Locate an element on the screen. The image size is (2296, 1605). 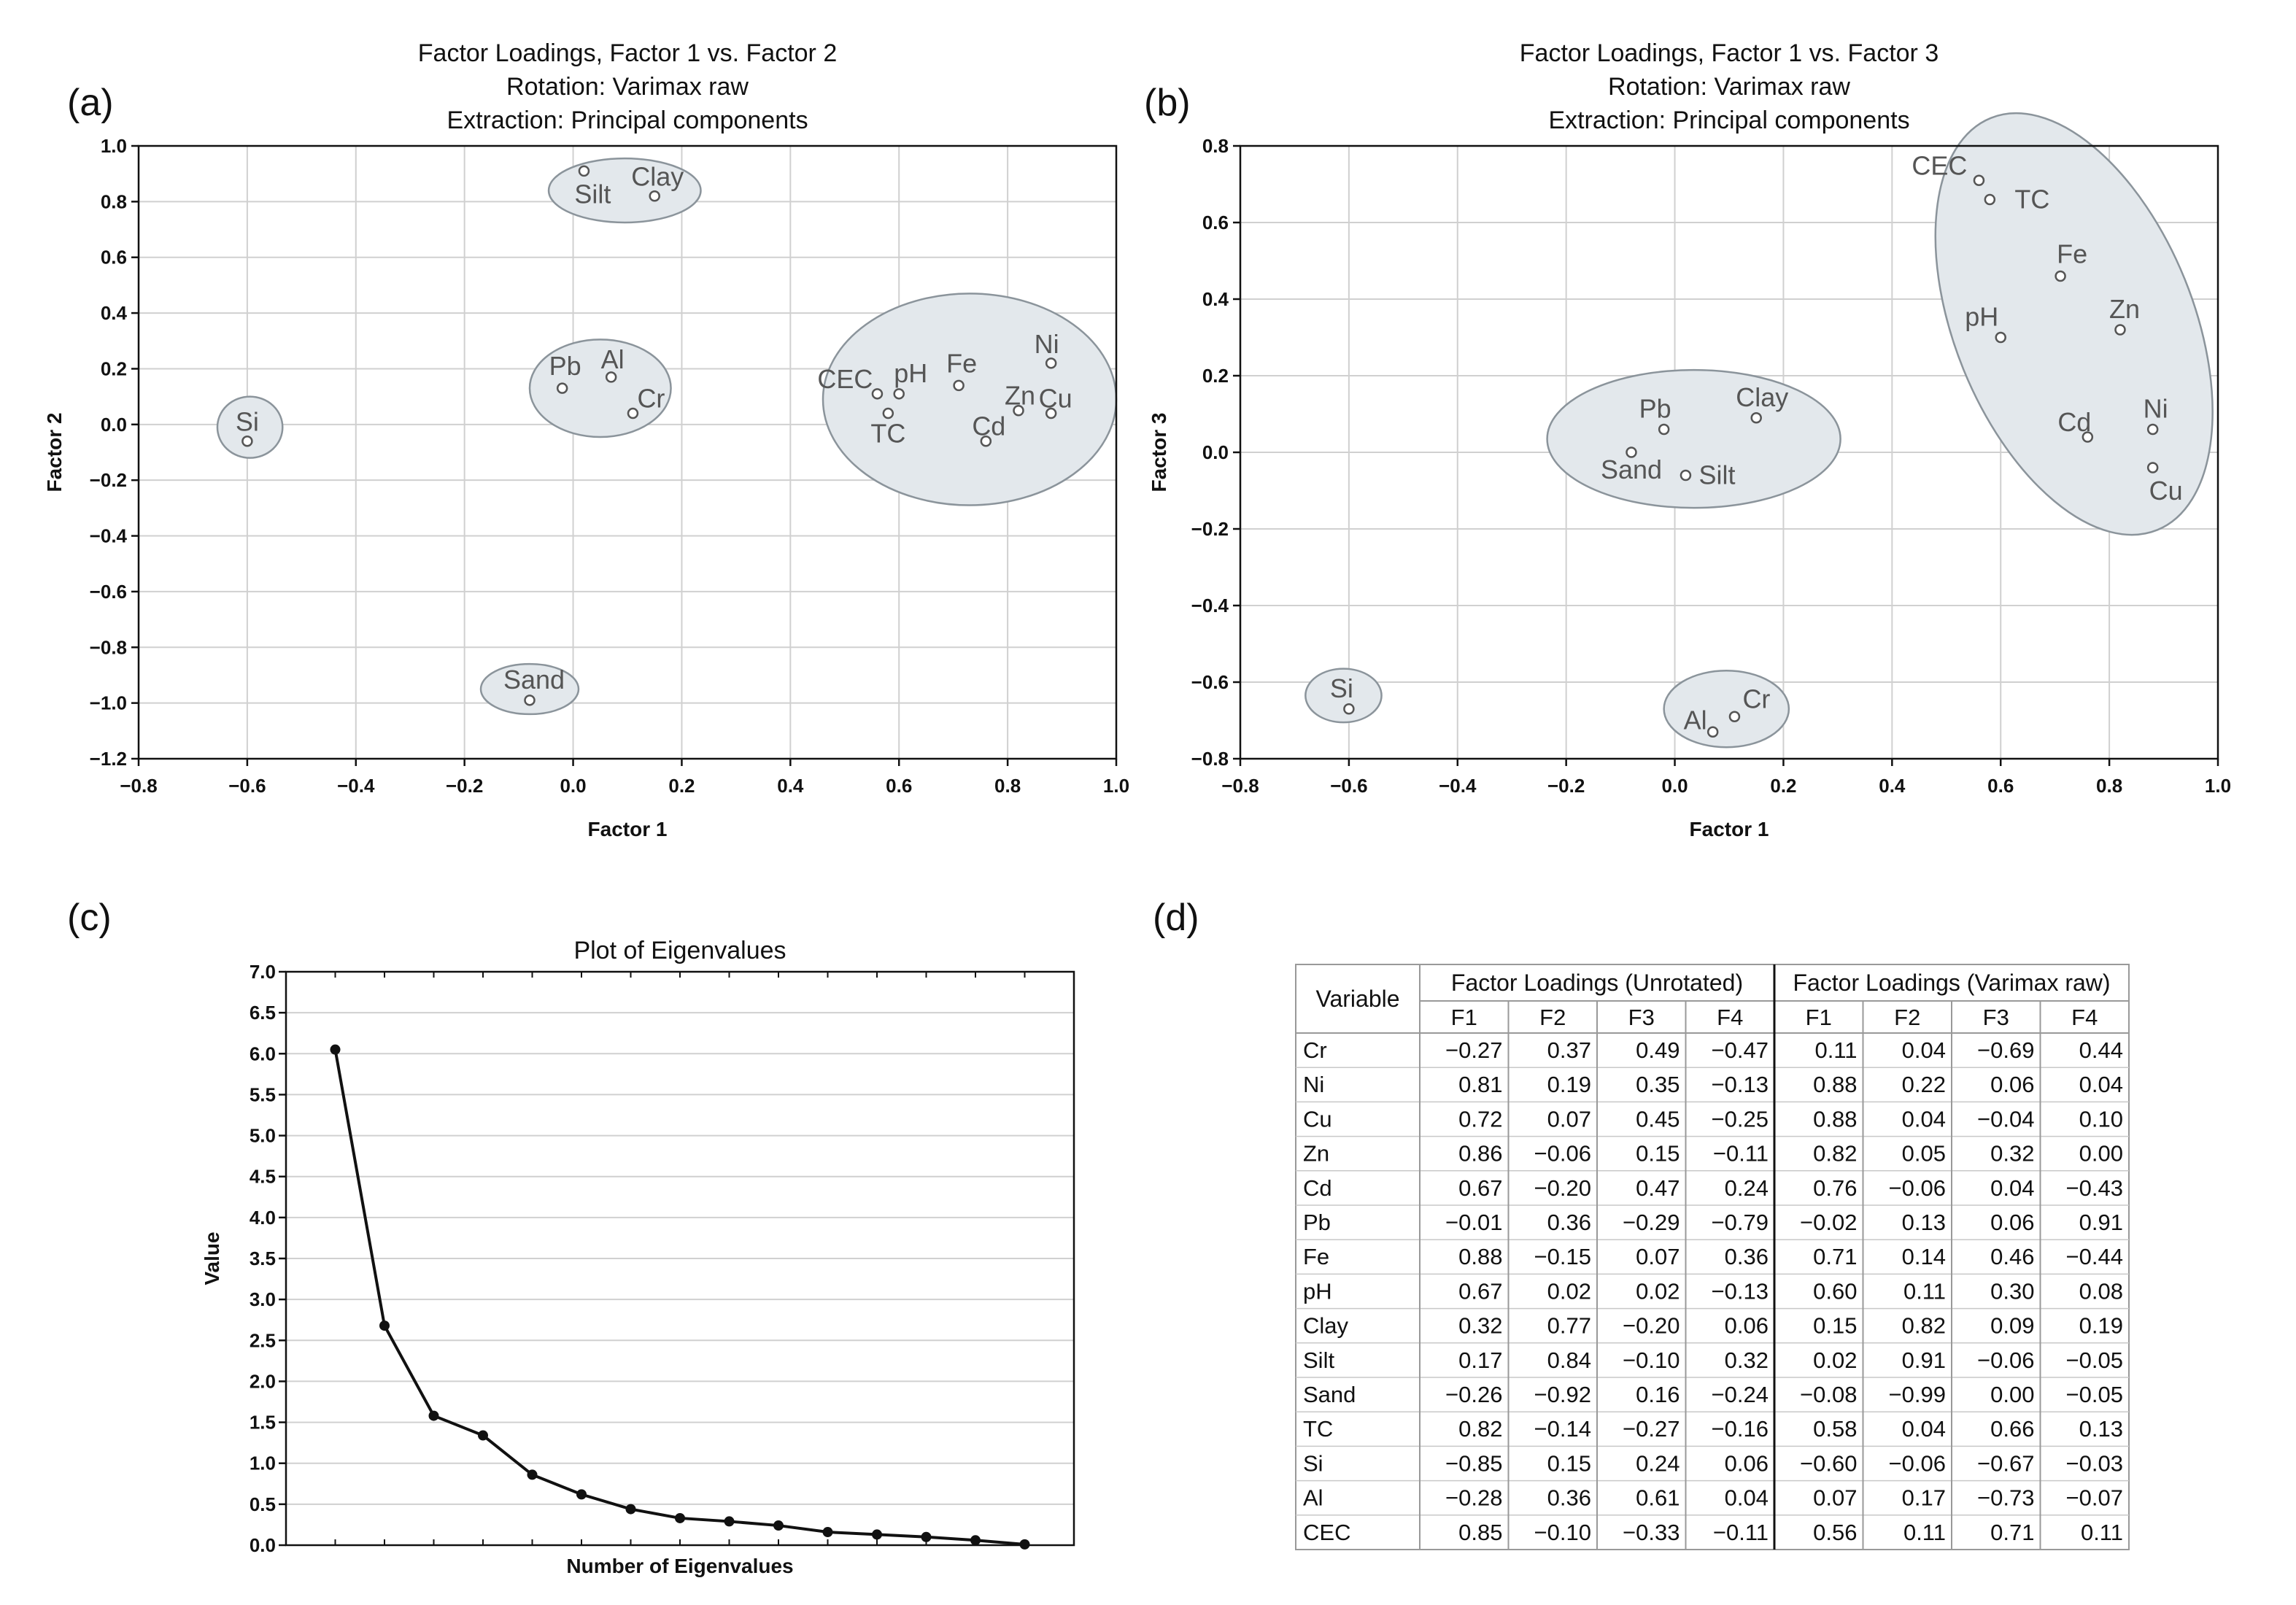
table-row-variable: Al is located at coordinates (1313, 1498).